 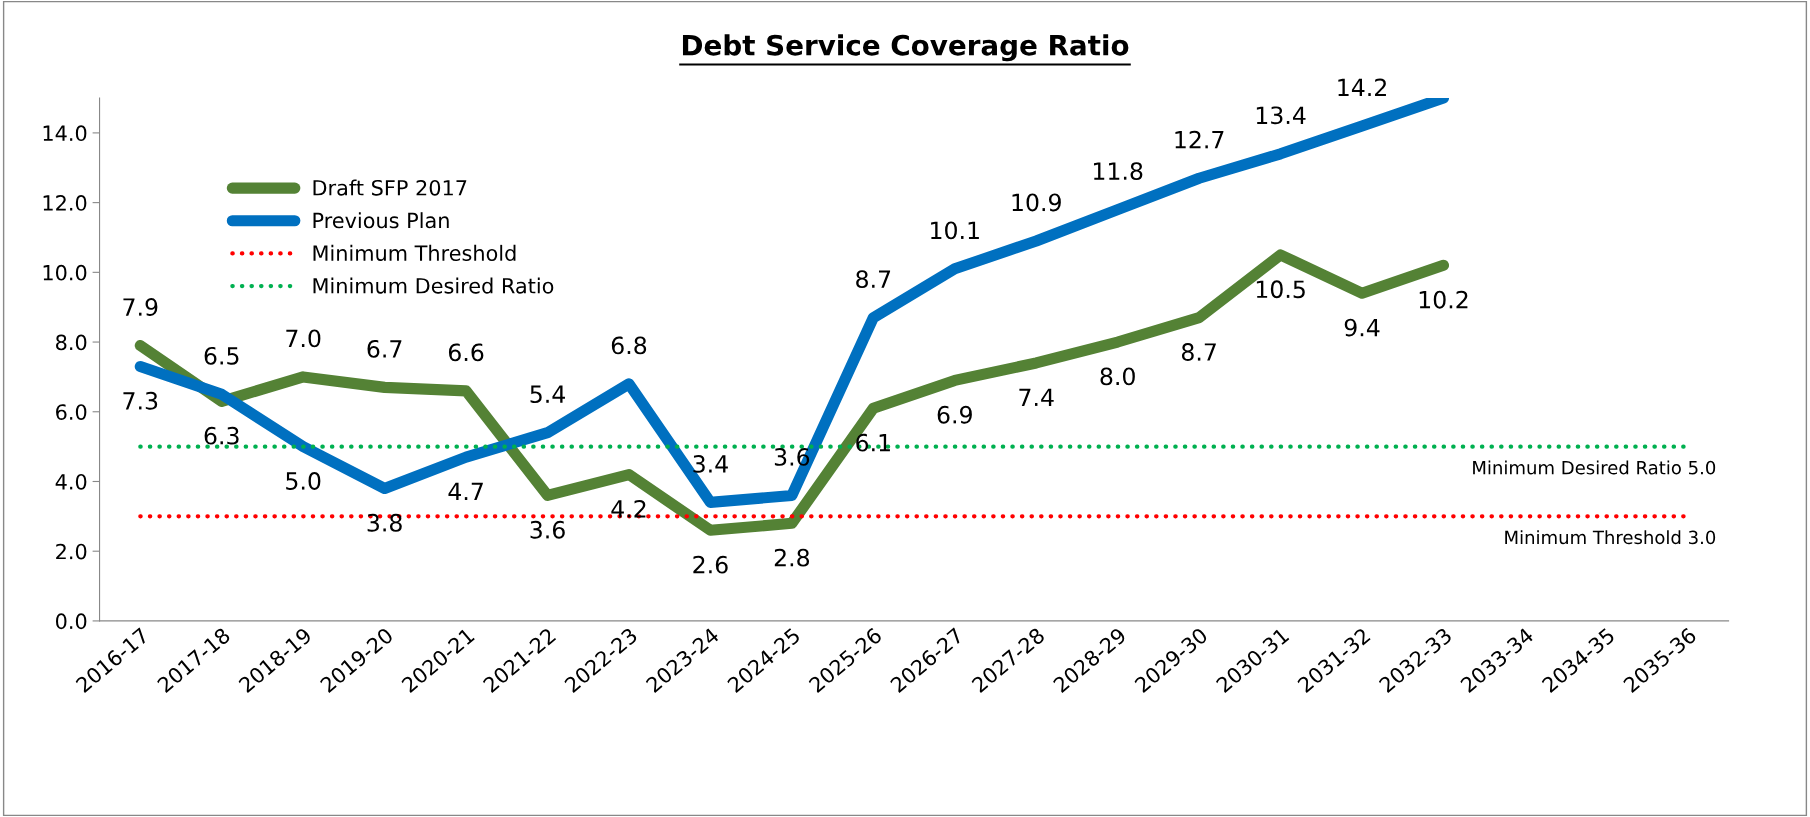 I want to click on annotation: Minimum Desired Ratio 5.0, so click(x=1594, y=467).